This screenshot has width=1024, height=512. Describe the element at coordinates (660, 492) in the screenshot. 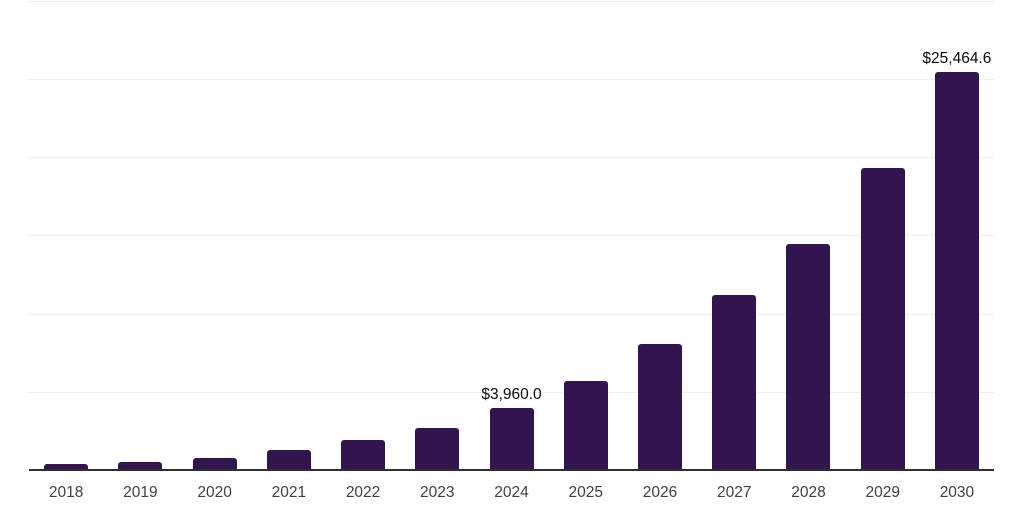

I see `x-tick-label-2026: 2026` at that location.